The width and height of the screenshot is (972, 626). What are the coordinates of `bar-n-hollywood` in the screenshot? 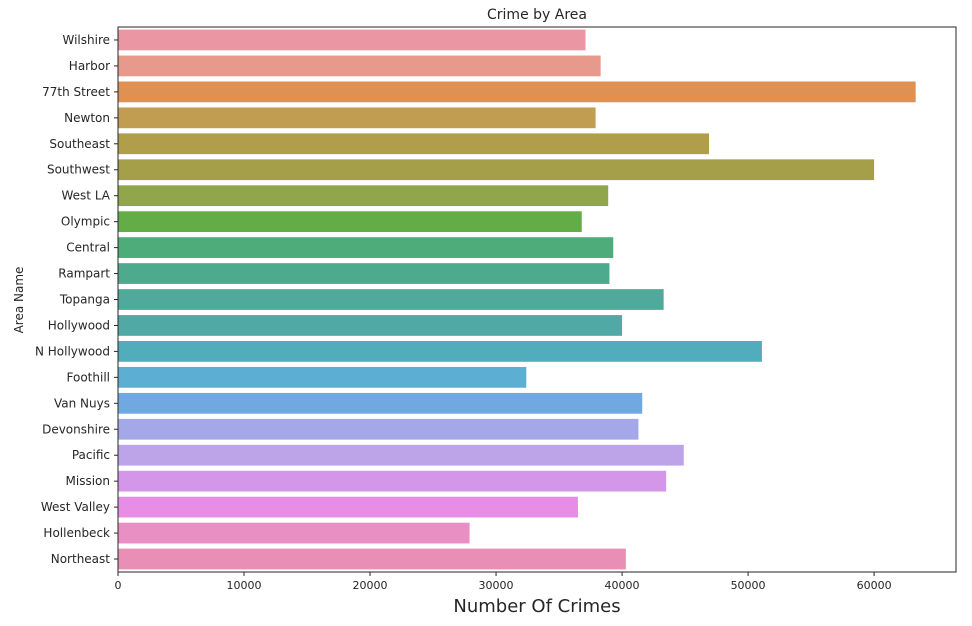 It's located at (440, 351).